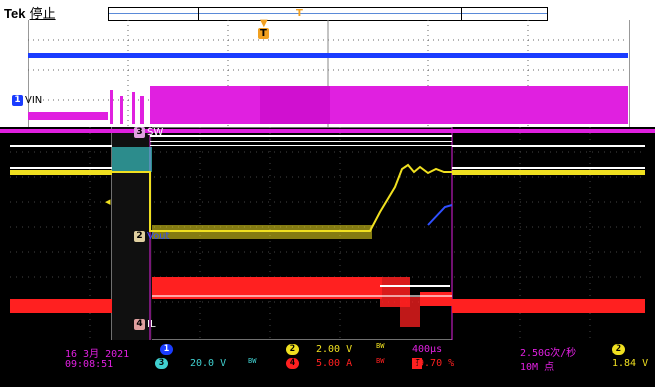  What do you see at coordinates (548, 353) in the screenshot?
I see `sample-rate-text: 2.50G次/秒` at bounding box center [548, 353].